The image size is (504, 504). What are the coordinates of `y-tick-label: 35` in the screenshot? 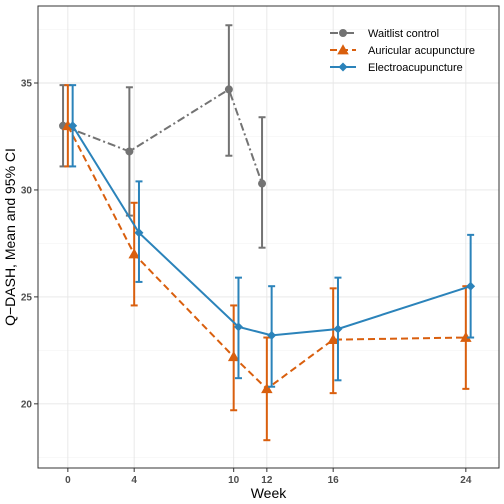 It's located at (27, 84).